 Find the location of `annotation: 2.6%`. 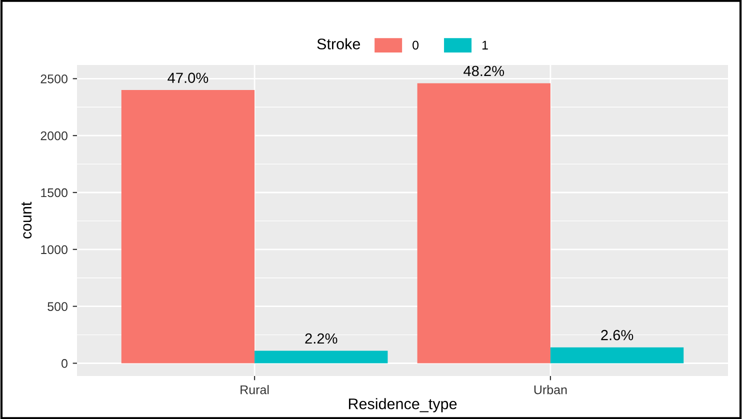

annotation: 2.6% is located at coordinates (617, 335).